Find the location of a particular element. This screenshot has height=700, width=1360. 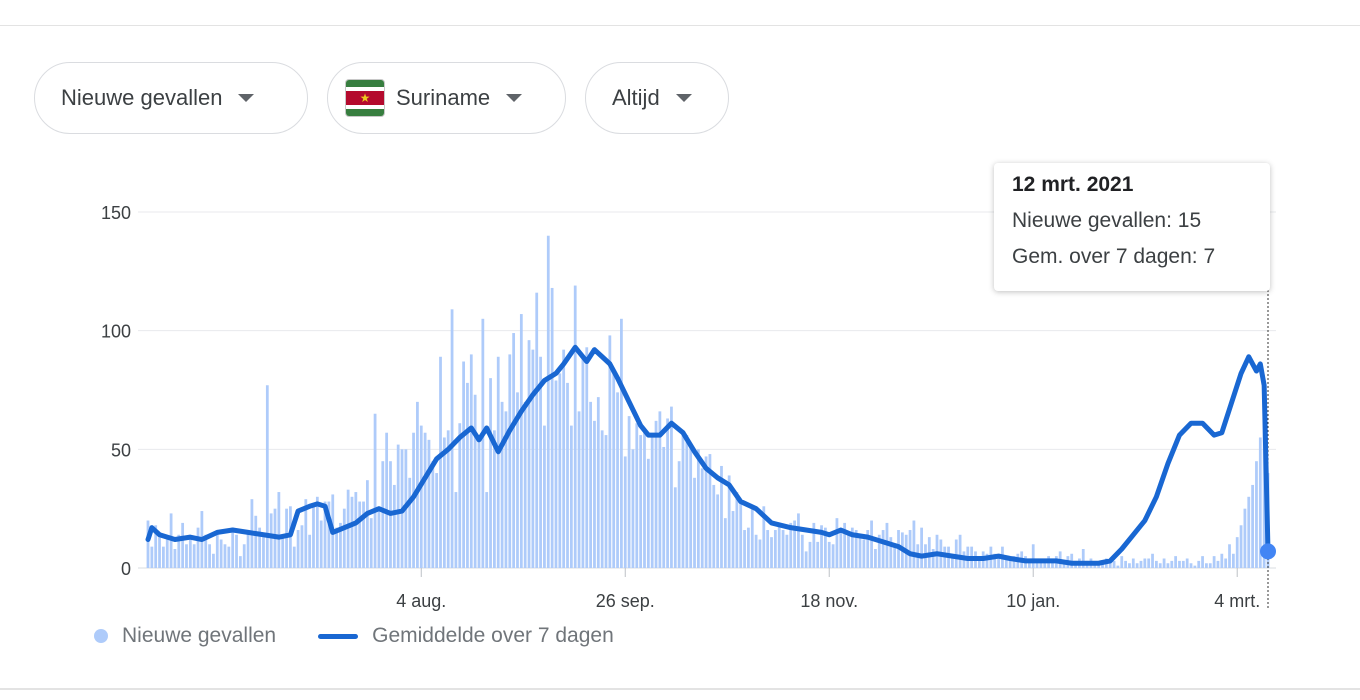

metric-dropdown: Nieuwe gevallen is located at coordinates (171, 98).